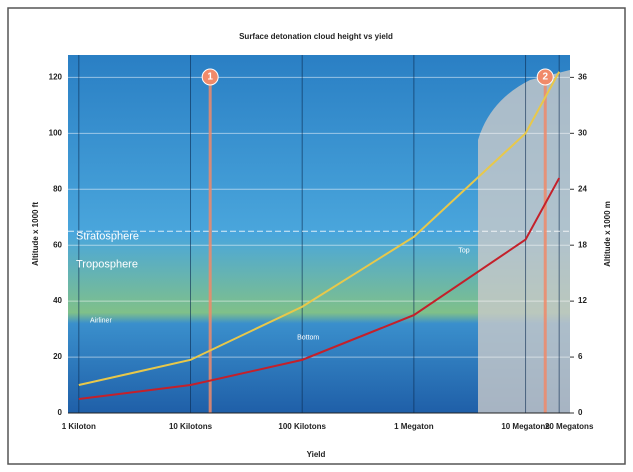 Image resolution: width=633 pixels, height=472 pixels. What do you see at coordinates (57, 188) in the screenshot?
I see `y-tick-label: 80` at bounding box center [57, 188].